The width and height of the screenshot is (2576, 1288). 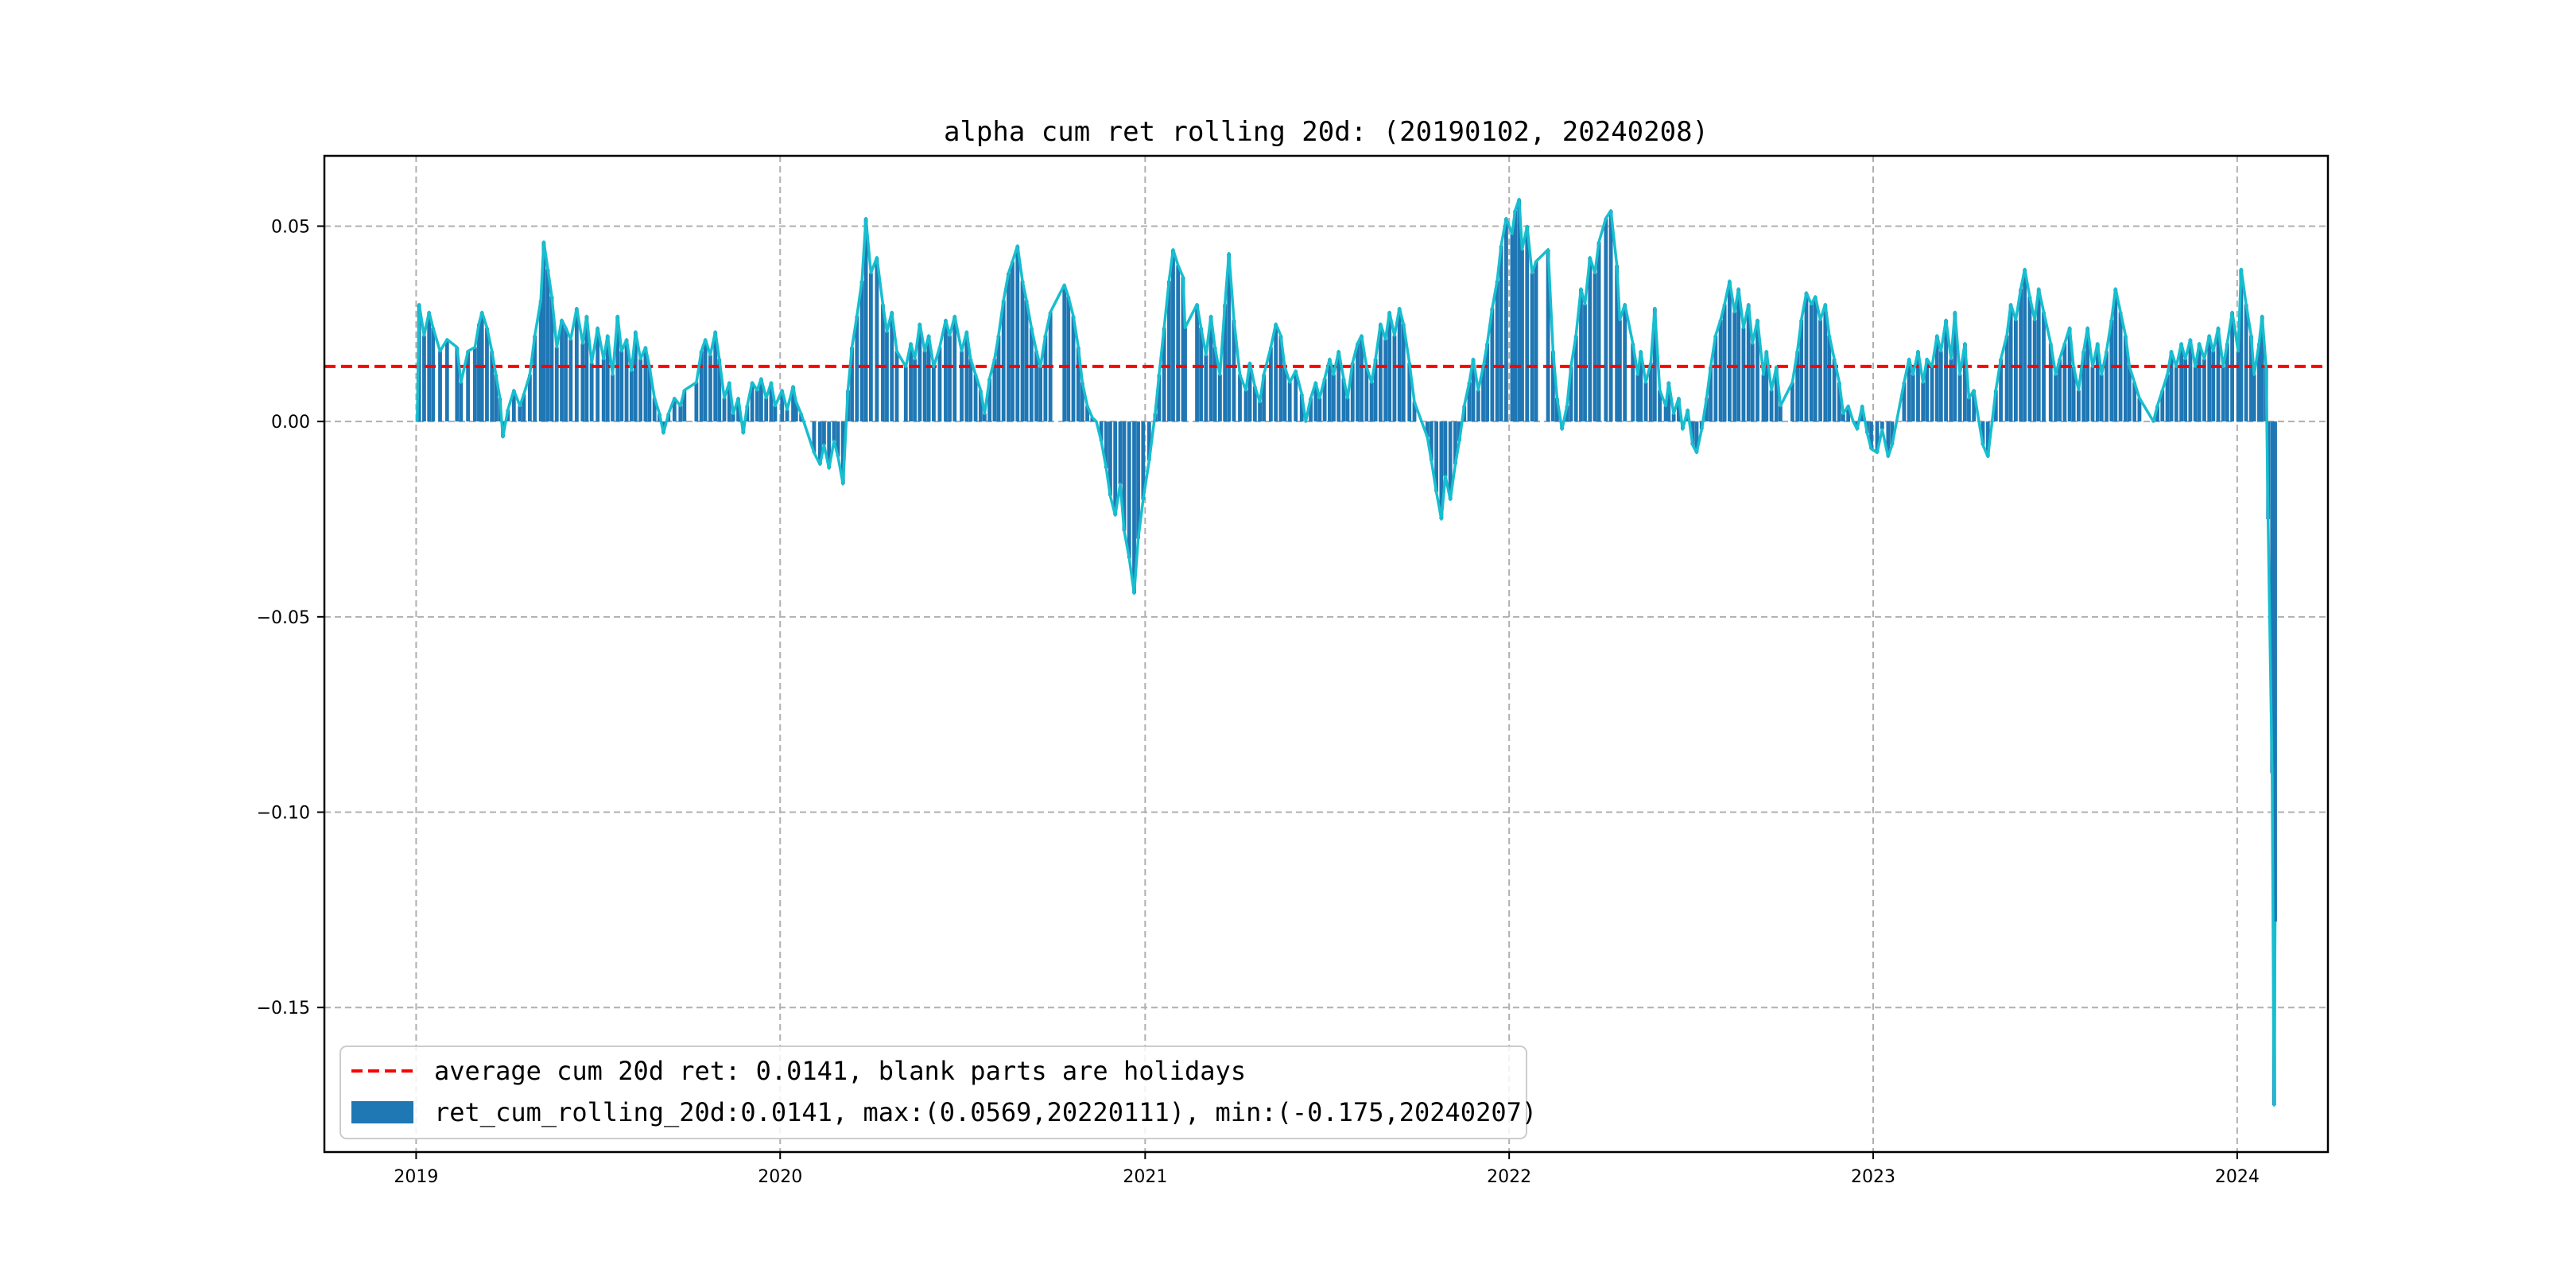 I want to click on y-axis: 0.05 0.00 −0.05 −0.10 −0.15, so click(x=291, y=618).